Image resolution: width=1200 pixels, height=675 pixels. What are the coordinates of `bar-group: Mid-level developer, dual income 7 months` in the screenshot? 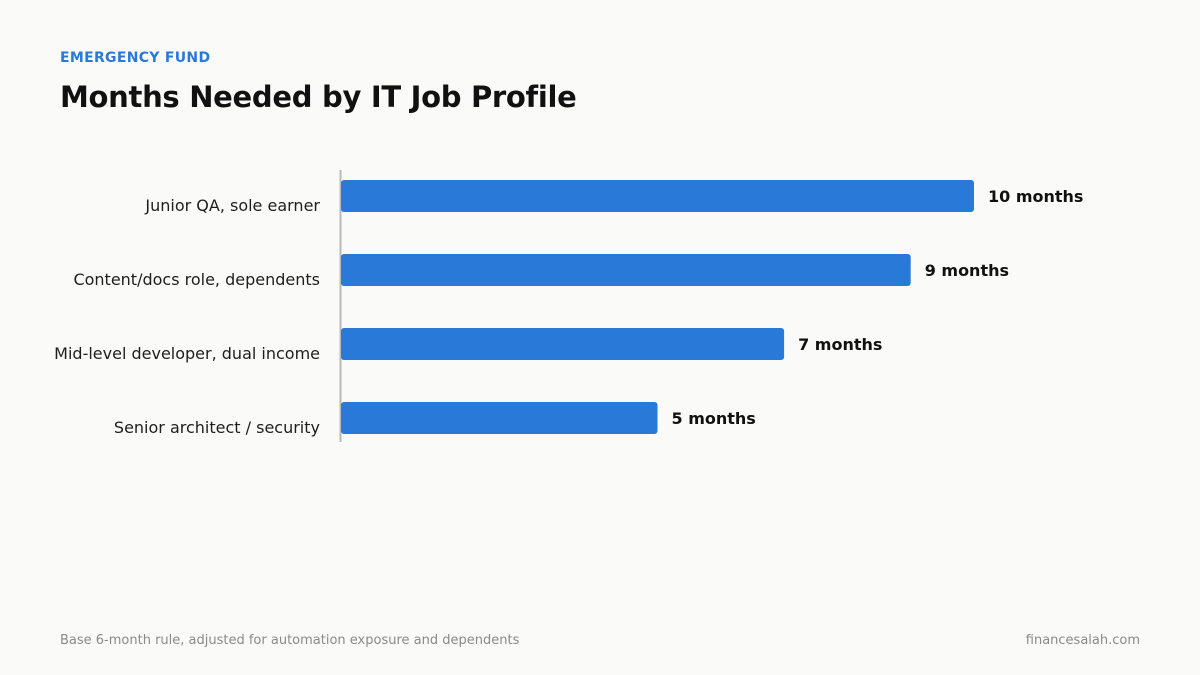 It's located at (468, 345).